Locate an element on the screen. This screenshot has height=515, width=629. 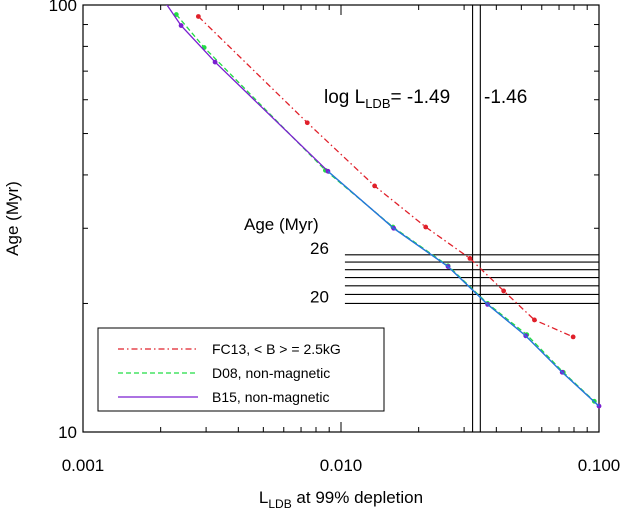
x-tick-label: 0.001 is located at coordinates (83, 465).